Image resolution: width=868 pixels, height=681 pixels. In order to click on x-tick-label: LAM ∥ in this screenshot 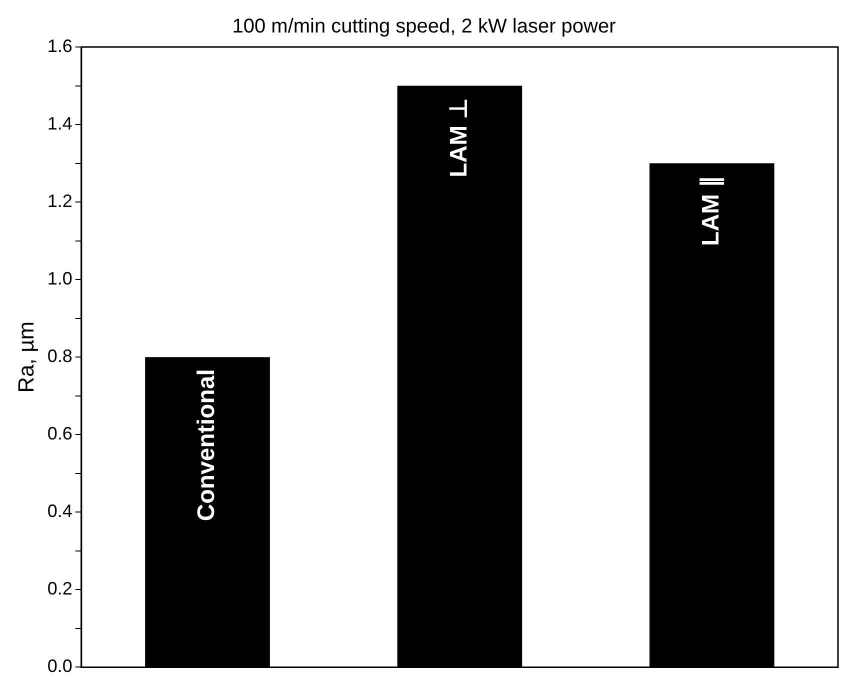, I will do `click(711, 210)`.